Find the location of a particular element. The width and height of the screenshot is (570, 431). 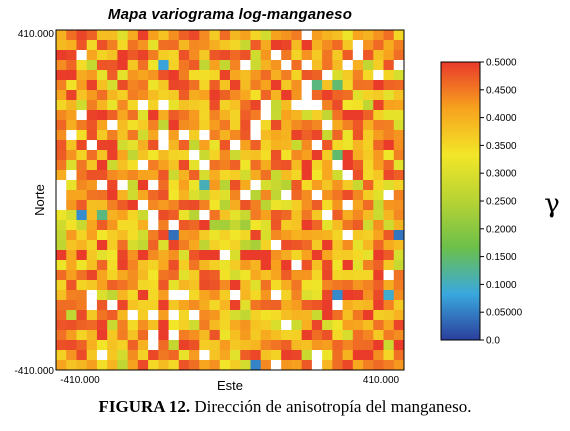

x-tick-label-right: 410.000 is located at coordinates (381, 380).